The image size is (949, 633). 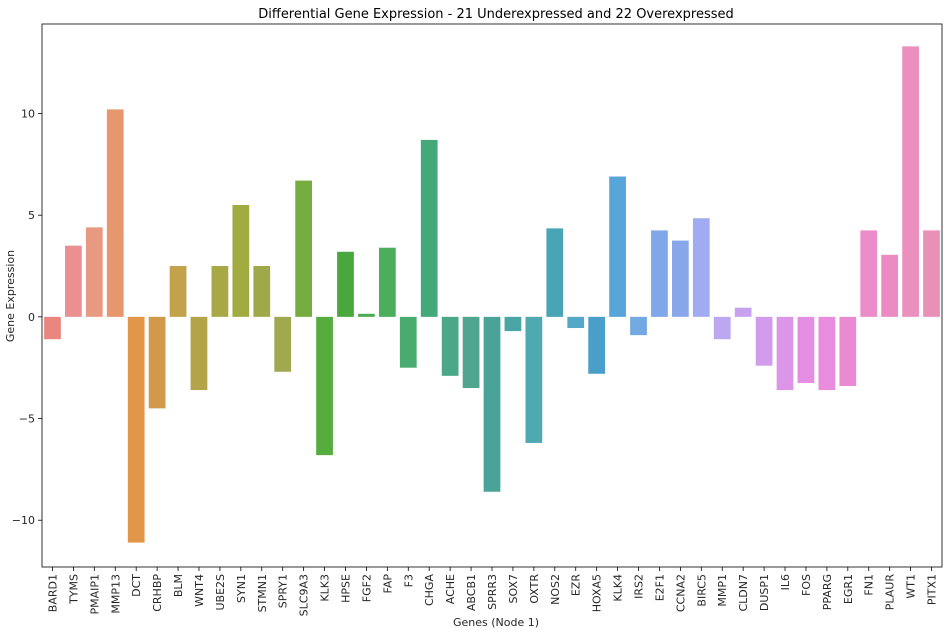 What do you see at coordinates (555, 272) in the screenshot?
I see `bar-nos2` at bounding box center [555, 272].